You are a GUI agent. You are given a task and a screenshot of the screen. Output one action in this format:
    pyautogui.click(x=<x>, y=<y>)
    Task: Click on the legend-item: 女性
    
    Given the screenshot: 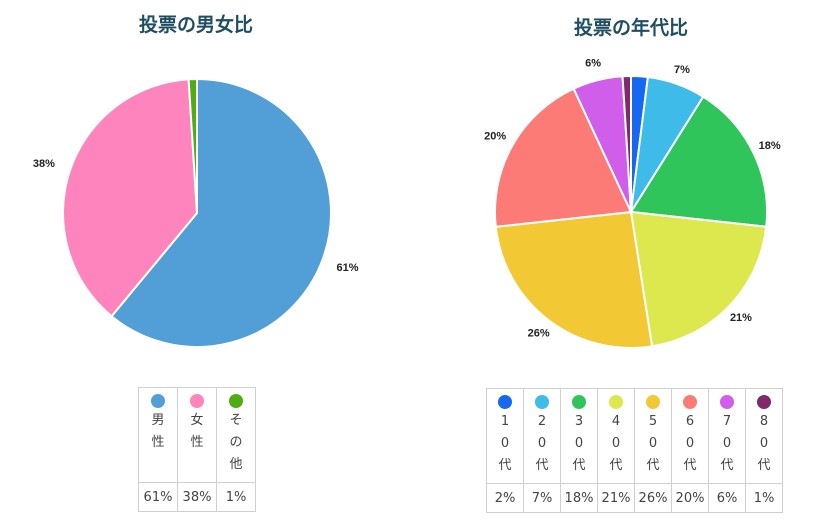 What is the action you would take?
    pyautogui.click(x=197, y=435)
    